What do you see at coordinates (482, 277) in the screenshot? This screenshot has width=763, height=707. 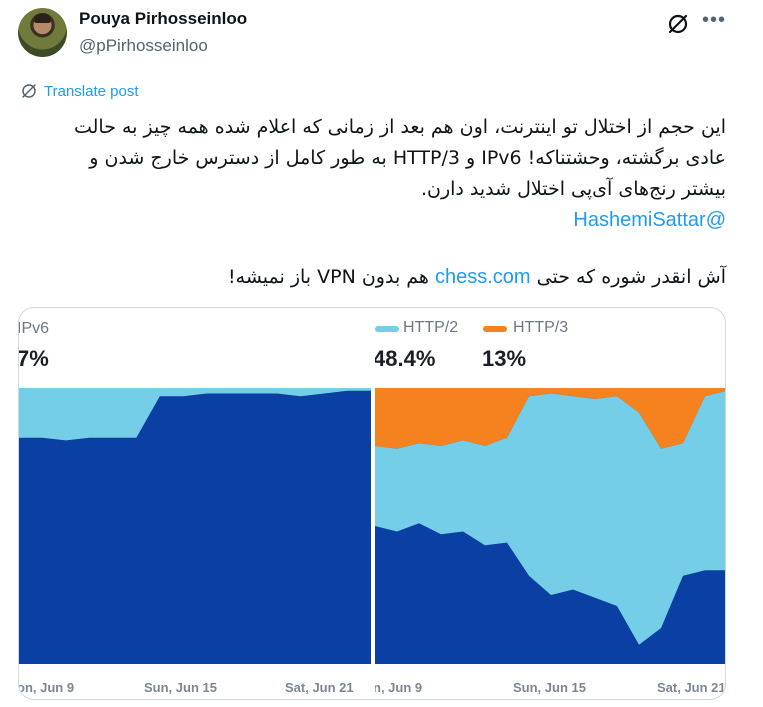 I see `chess-link: chess.com` at bounding box center [482, 277].